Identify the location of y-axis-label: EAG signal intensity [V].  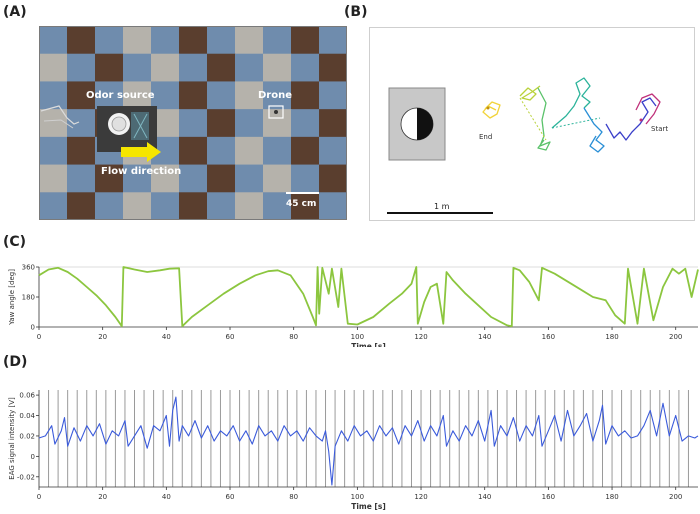
(12, 438).